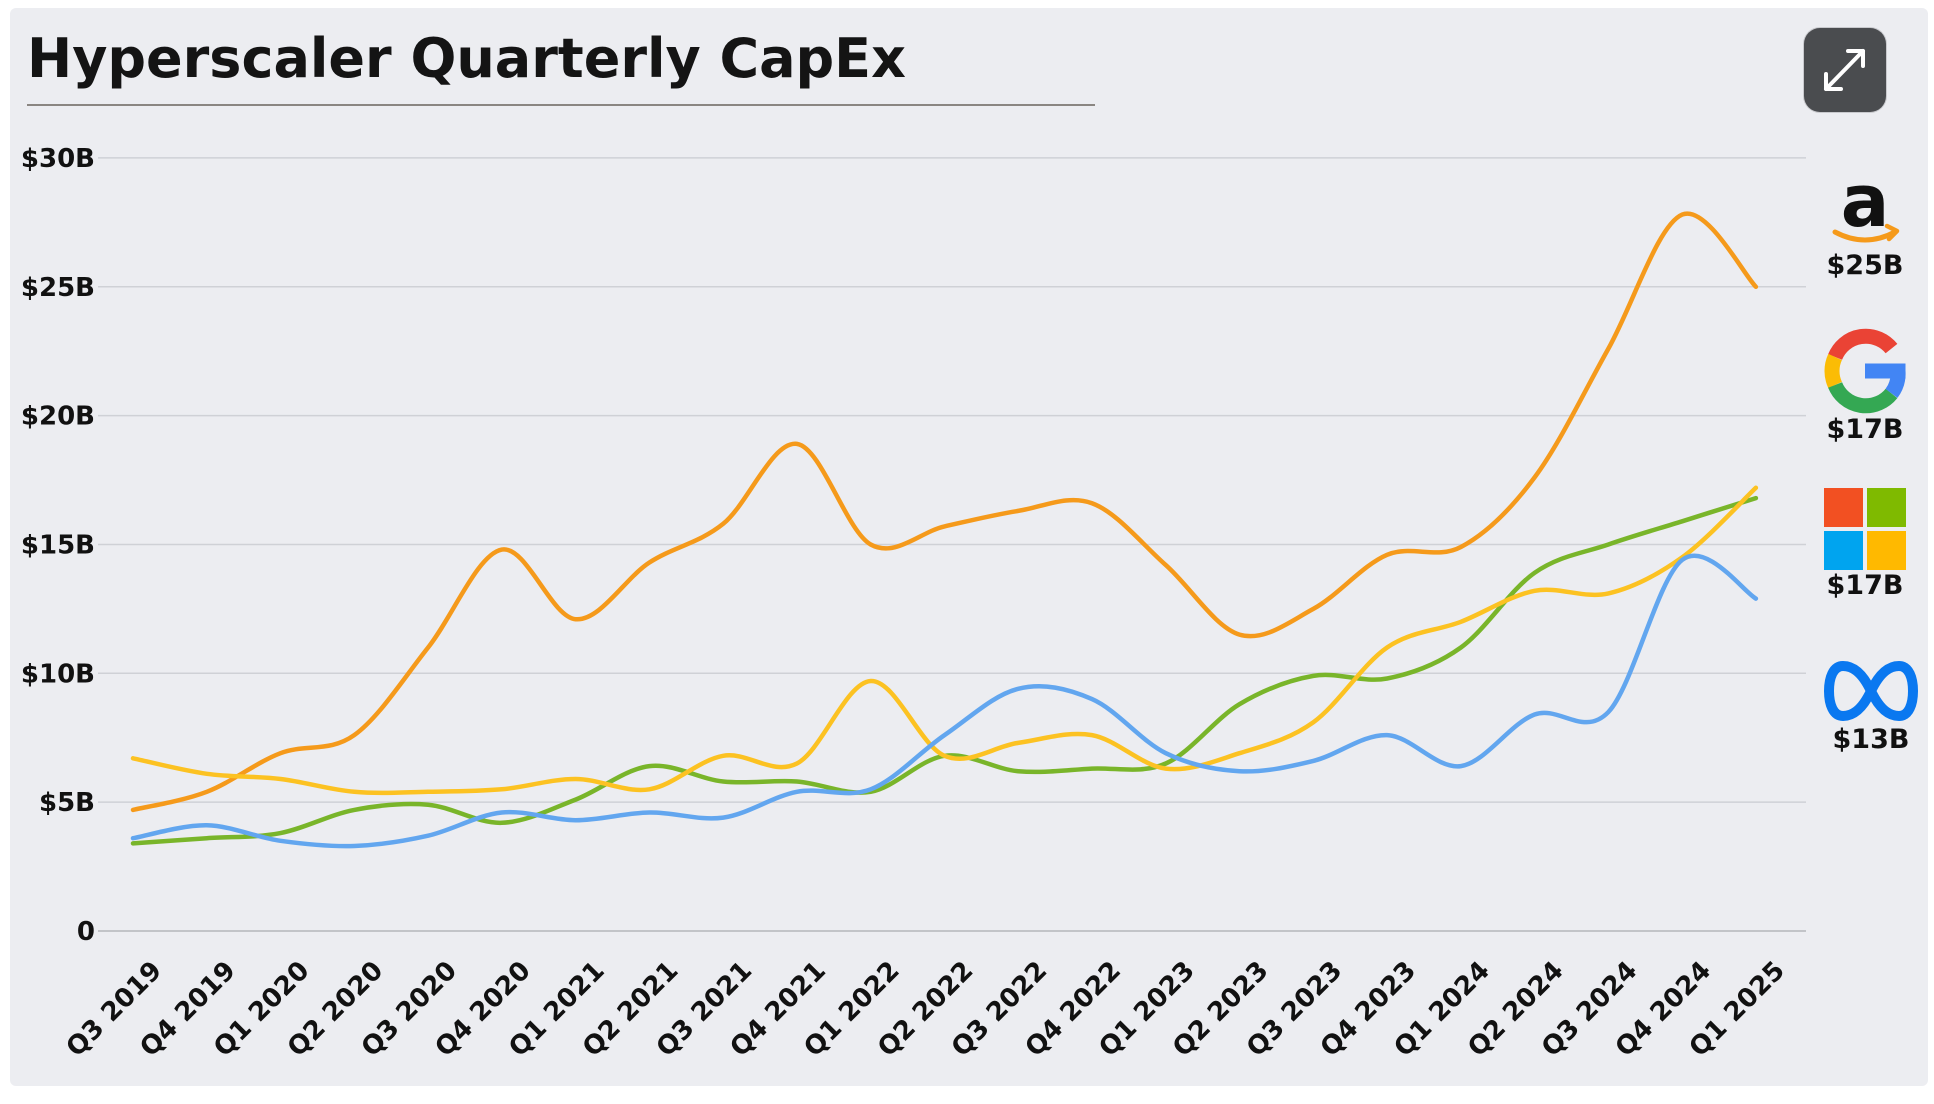 The width and height of the screenshot is (1934, 1104). What do you see at coordinates (86, 932) in the screenshot?
I see `y-tick-label: 0` at bounding box center [86, 932].